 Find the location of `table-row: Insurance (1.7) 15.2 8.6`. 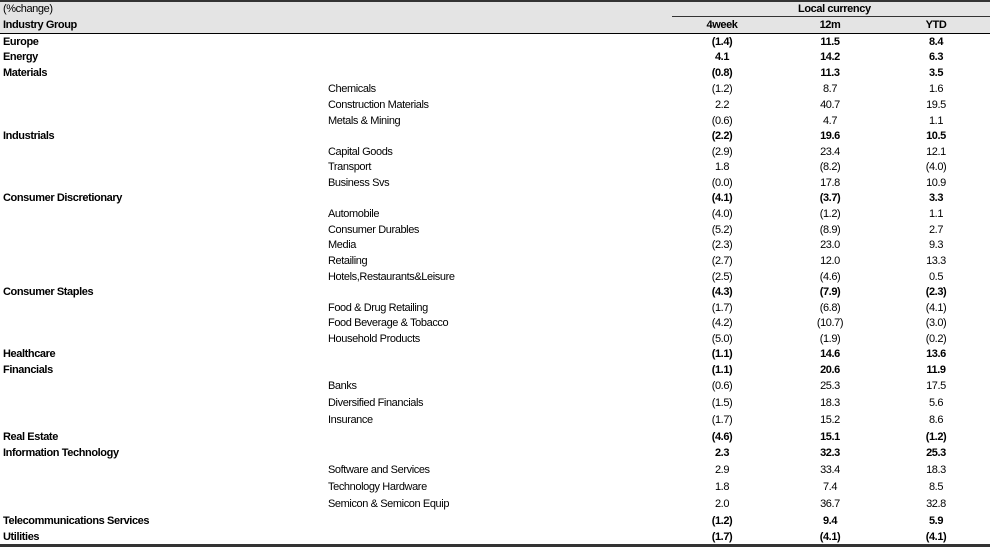

table-row: Insurance (1.7) 15.2 8.6 is located at coordinates (495, 421).